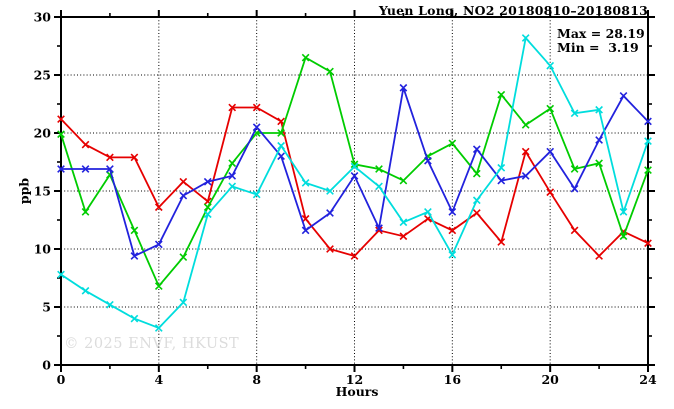  Describe the element at coordinates (158, 379) in the screenshot. I see `svg-text: 4` at that location.